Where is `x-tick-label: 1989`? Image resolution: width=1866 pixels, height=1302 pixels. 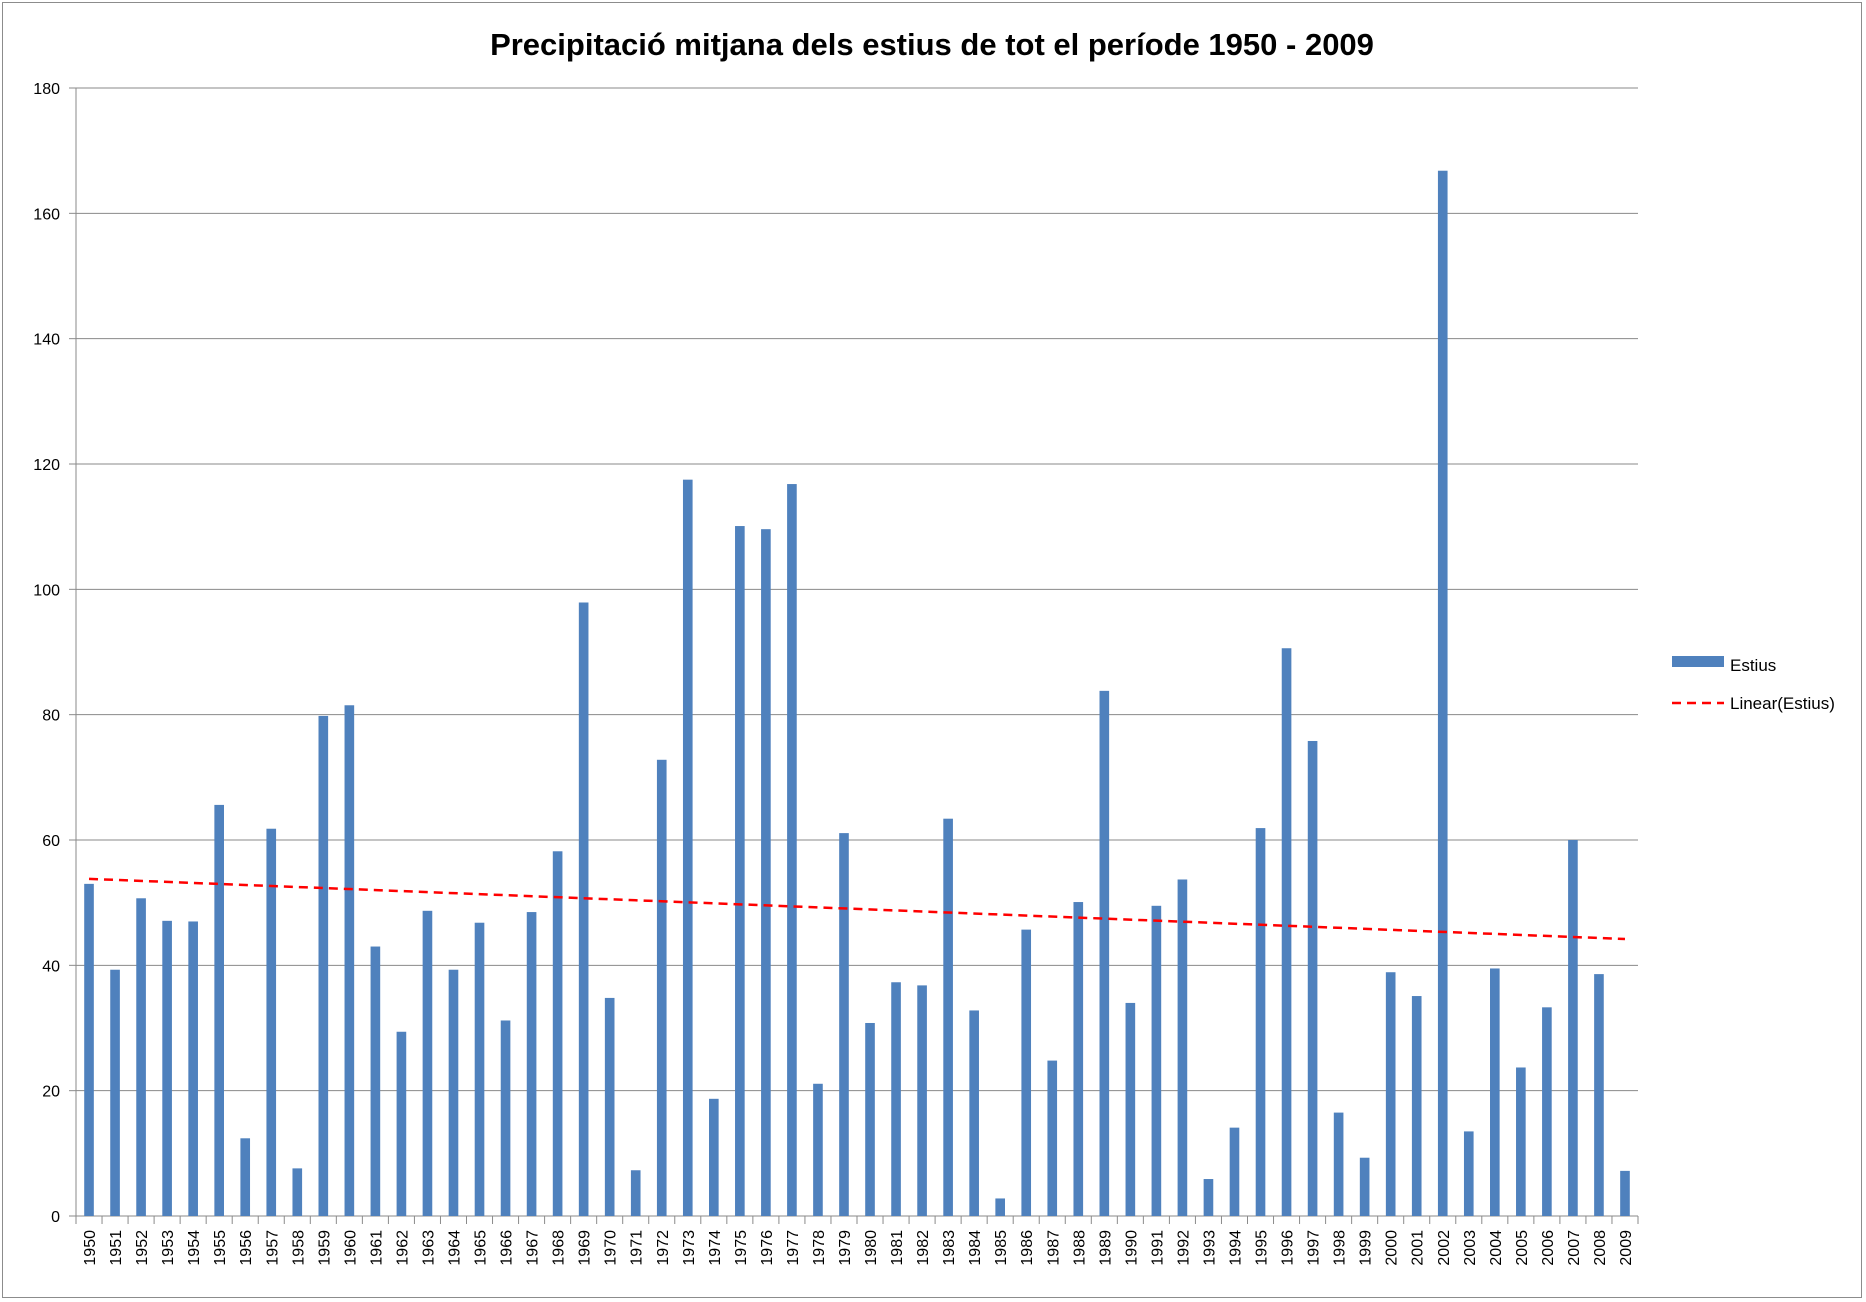 x-tick-label: 1989 is located at coordinates (1105, 1248).